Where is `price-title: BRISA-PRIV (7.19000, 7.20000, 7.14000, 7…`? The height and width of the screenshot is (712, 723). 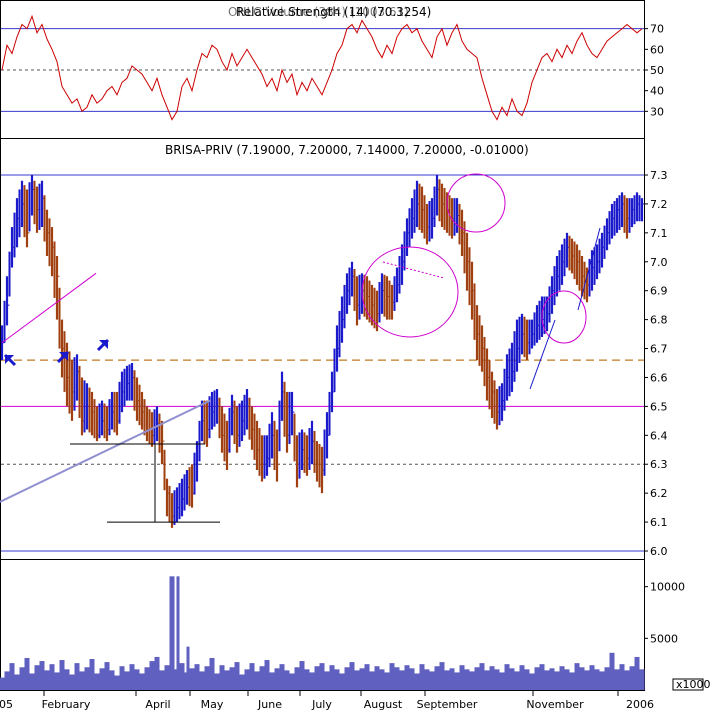
price-title: BRISA-PRIV (7.19000, 7.20000, 7.14000, 7… is located at coordinates (347, 150).